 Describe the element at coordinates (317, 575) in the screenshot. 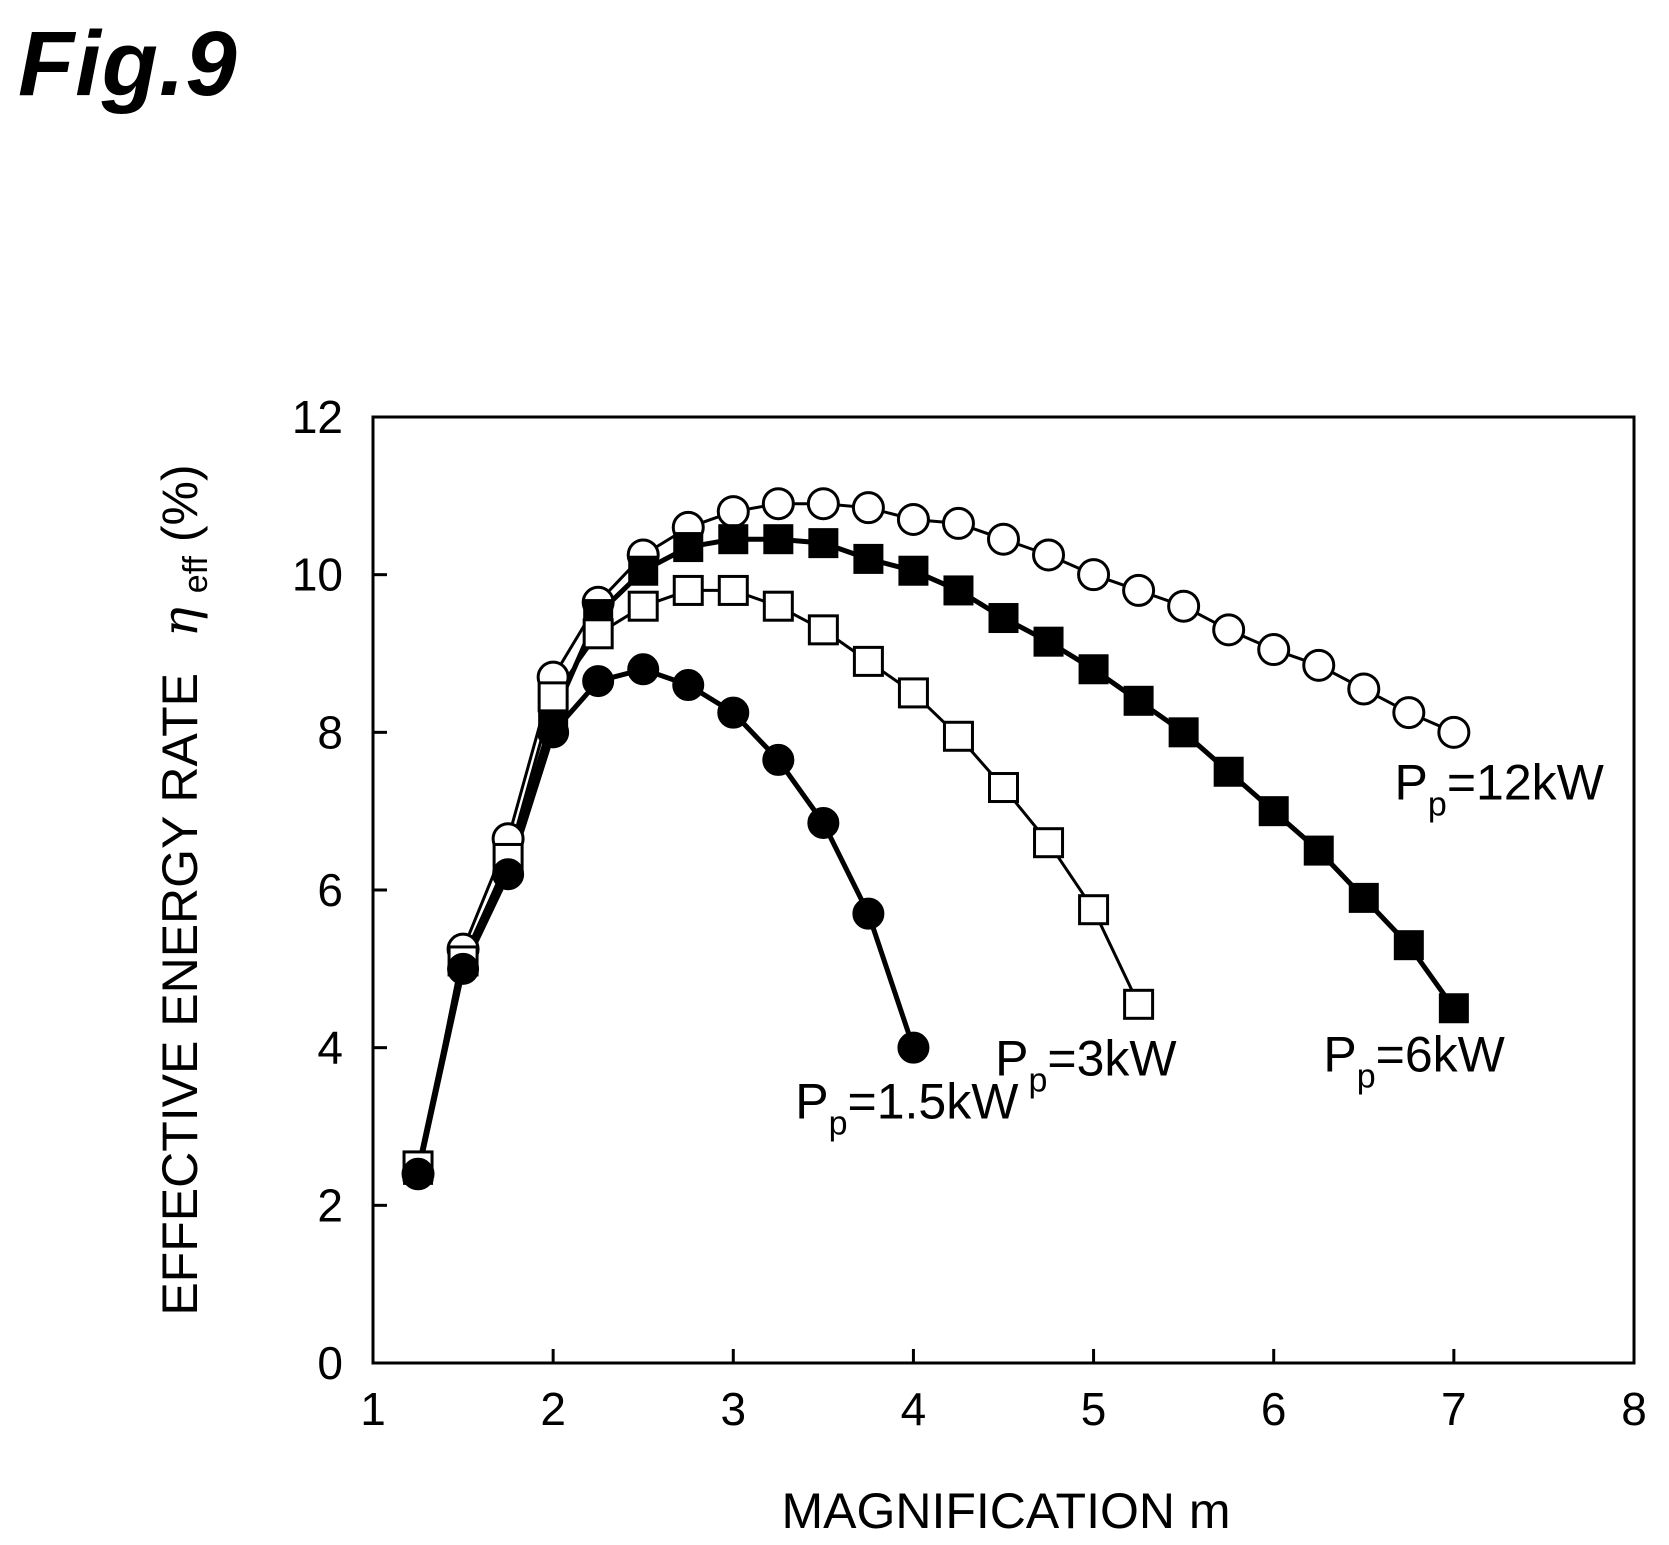

I see `y-tick-label: 10` at that location.